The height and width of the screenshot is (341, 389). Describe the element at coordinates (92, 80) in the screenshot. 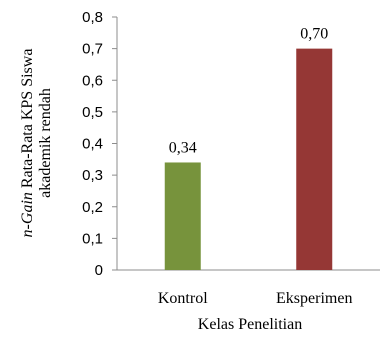

I see `y-tick-label: 0,6` at that location.